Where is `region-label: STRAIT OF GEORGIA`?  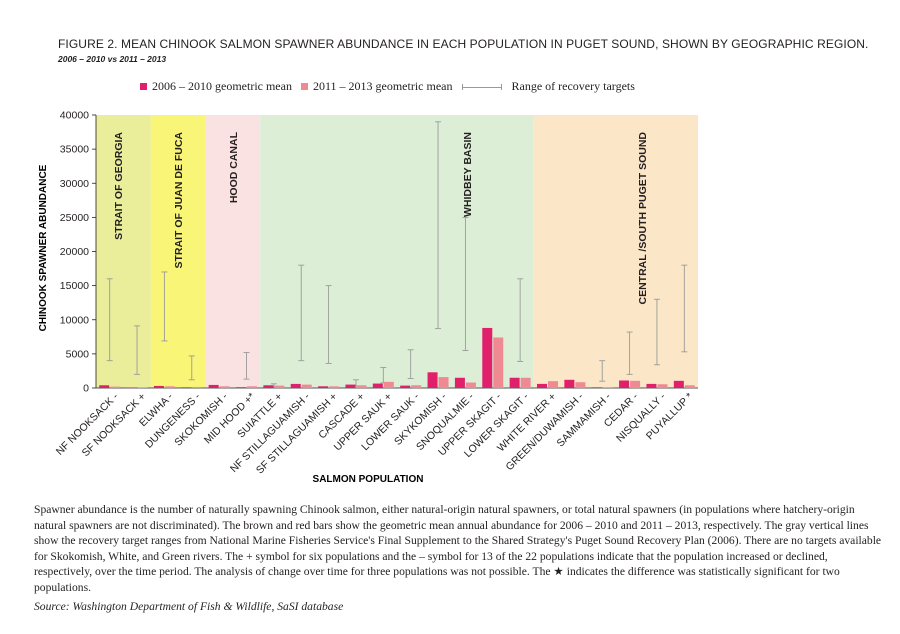
region-label: STRAIT OF GEORGIA is located at coordinates (119, 186).